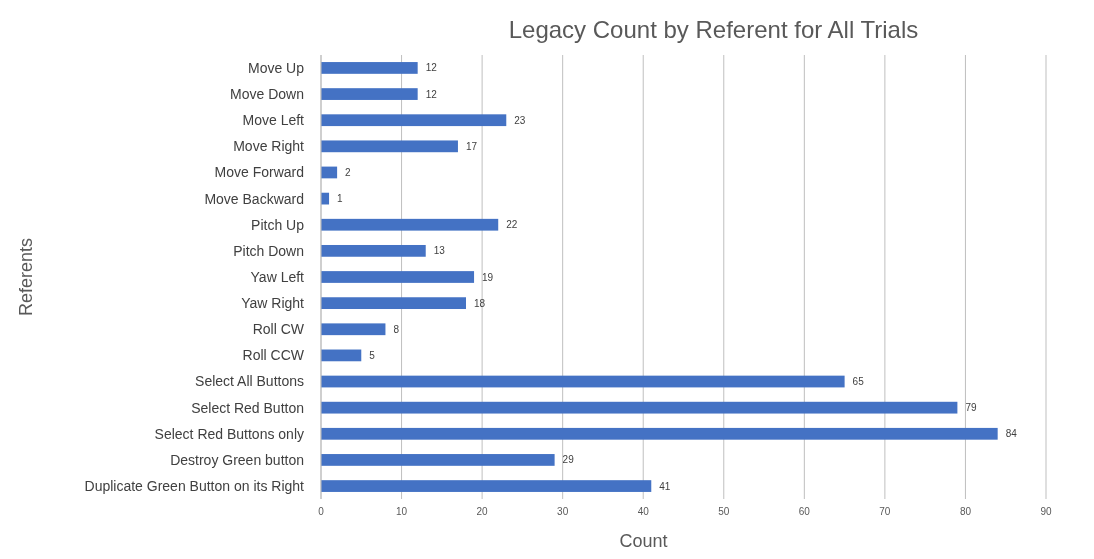  What do you see at coordinates (229, 433) in the screenshot?
I see `y-tick-label: Select Red Buttons only` at bounding box center [229, 433].